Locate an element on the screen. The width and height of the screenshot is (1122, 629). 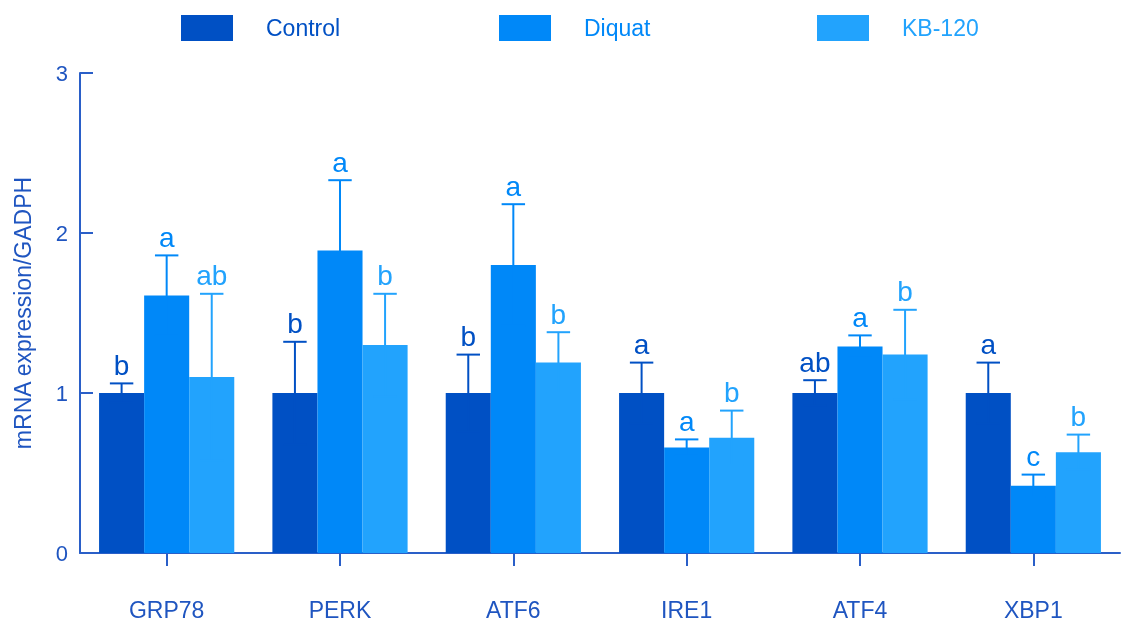
x-tick-label: XBP1 is located at coordinates (1033, 609).